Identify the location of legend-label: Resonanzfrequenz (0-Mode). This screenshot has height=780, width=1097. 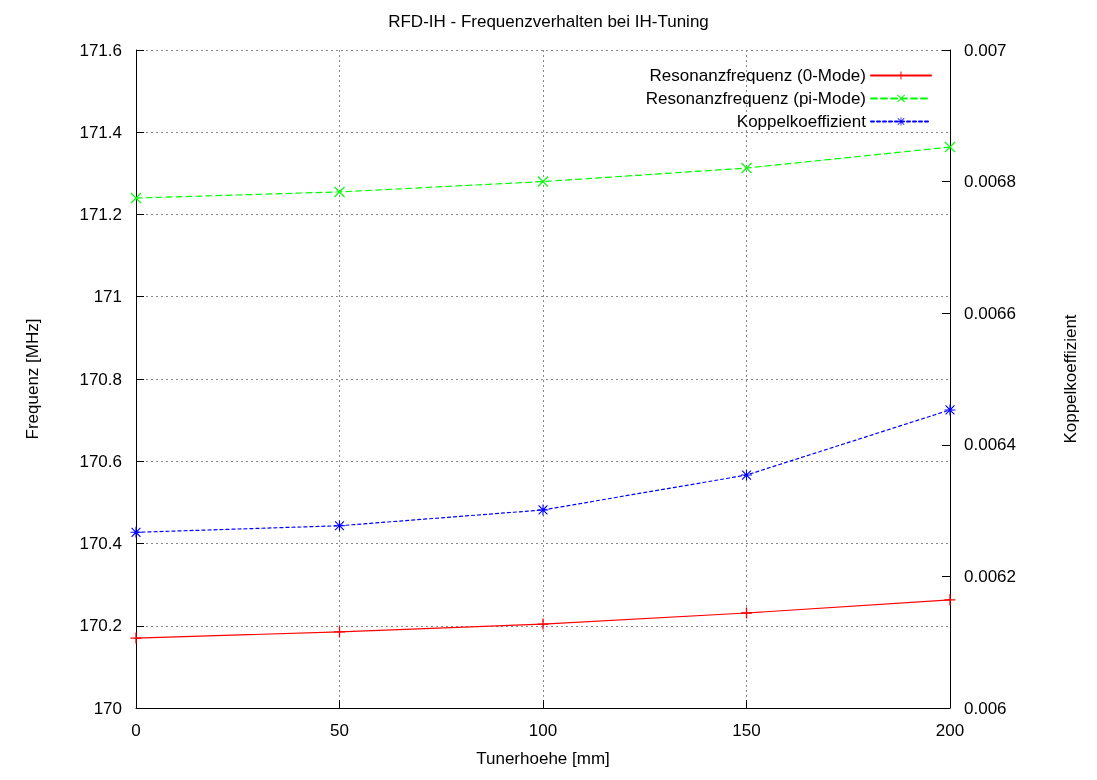
(757, 75).